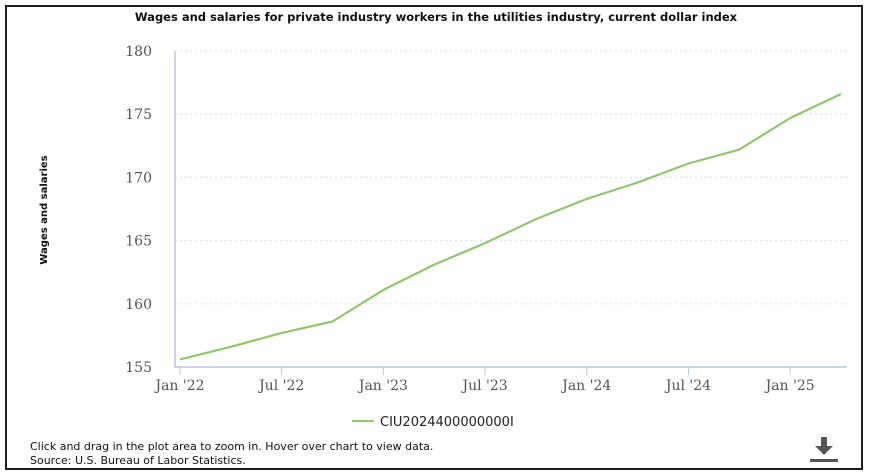 The height and width of the screenshot is (476, 872). I want to click on x-tick-label: Jul '23, so click(483, 386).